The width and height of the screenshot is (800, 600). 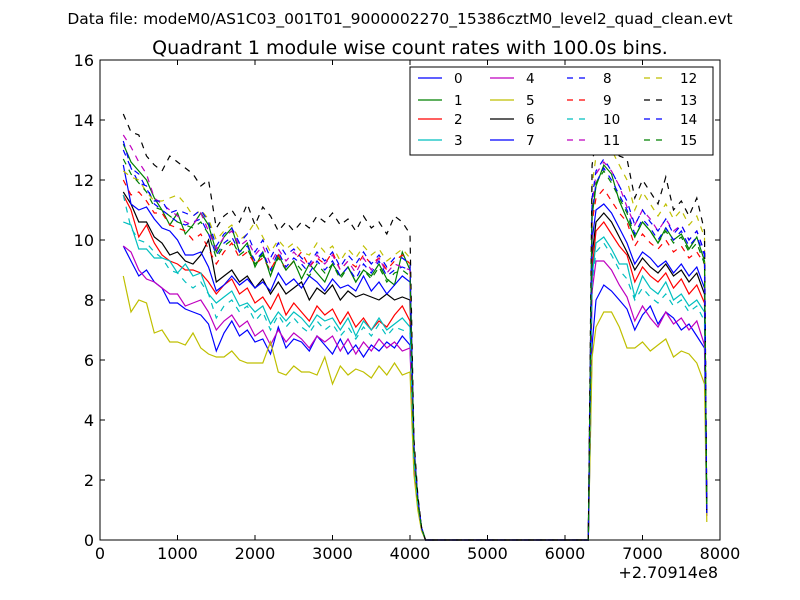 I want to click on legend-label-10: 10, so click(x=611, y=120).